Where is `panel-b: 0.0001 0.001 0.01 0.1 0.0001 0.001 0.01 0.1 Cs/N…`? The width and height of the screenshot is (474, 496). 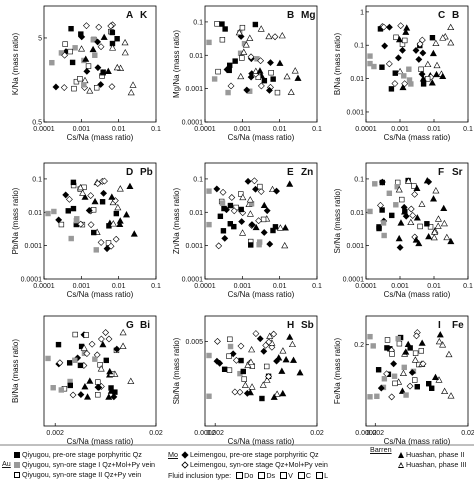
panel-b: 0.0001 0.001 0.01 0.1 0.0001 0.001 0.01 0.1 Cs/N… is located at coordinates (247, 73).